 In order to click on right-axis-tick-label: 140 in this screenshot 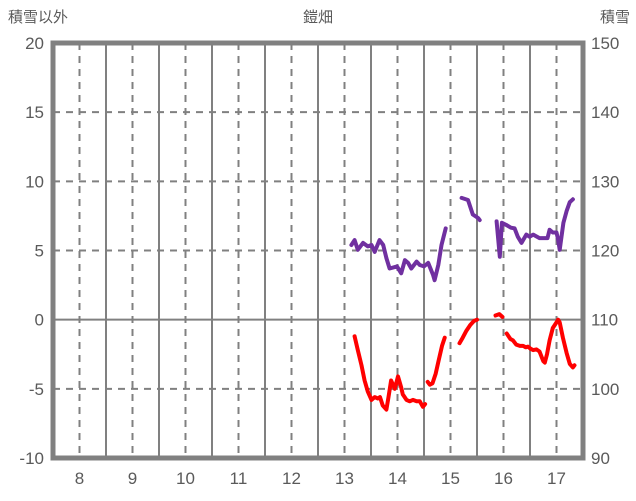, I will do `click(605, 112)`.